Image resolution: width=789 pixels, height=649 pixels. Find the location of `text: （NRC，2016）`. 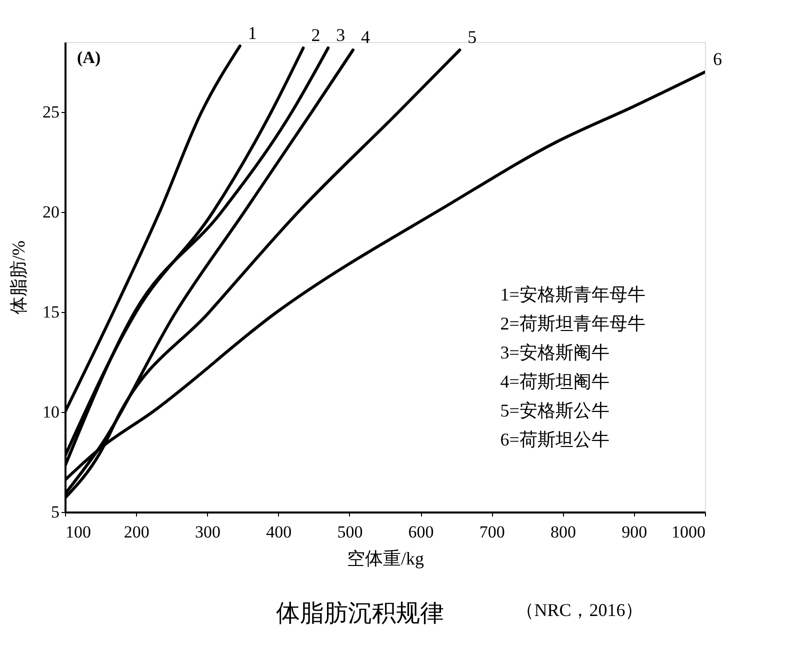

text: （NRC，2016） is located at coordinates (580, 610).